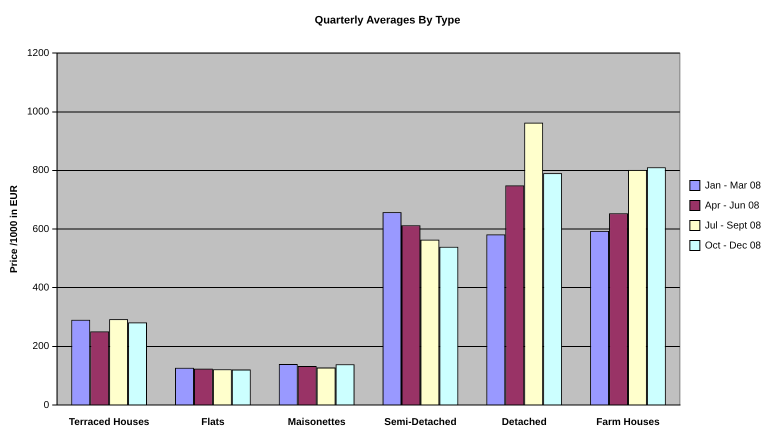 This screenshot has height=435, width=777. I want to click on x-tick-label: Semi-Detached, so click(420, 422).